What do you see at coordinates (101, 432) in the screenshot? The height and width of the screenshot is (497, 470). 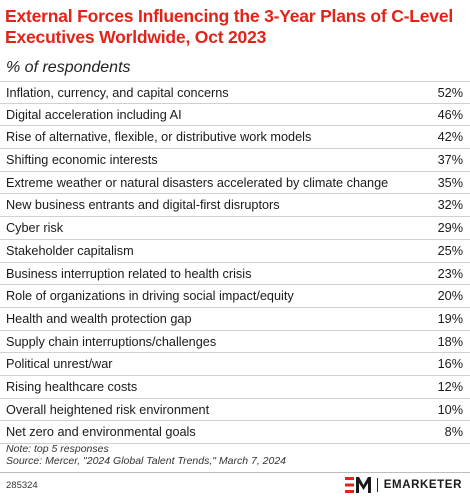 I see `row-label: Net zero and environmental goals` at bounding box center [101, 432].